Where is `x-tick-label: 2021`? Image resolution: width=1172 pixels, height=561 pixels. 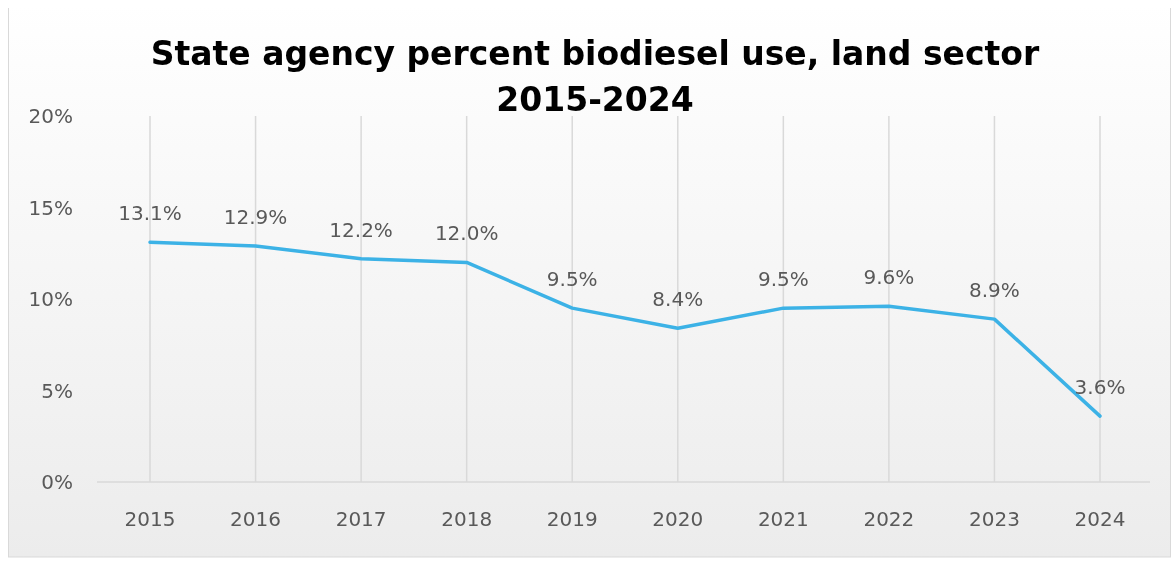 x-tick-label: 2021 is located at coordinates (783, 519).